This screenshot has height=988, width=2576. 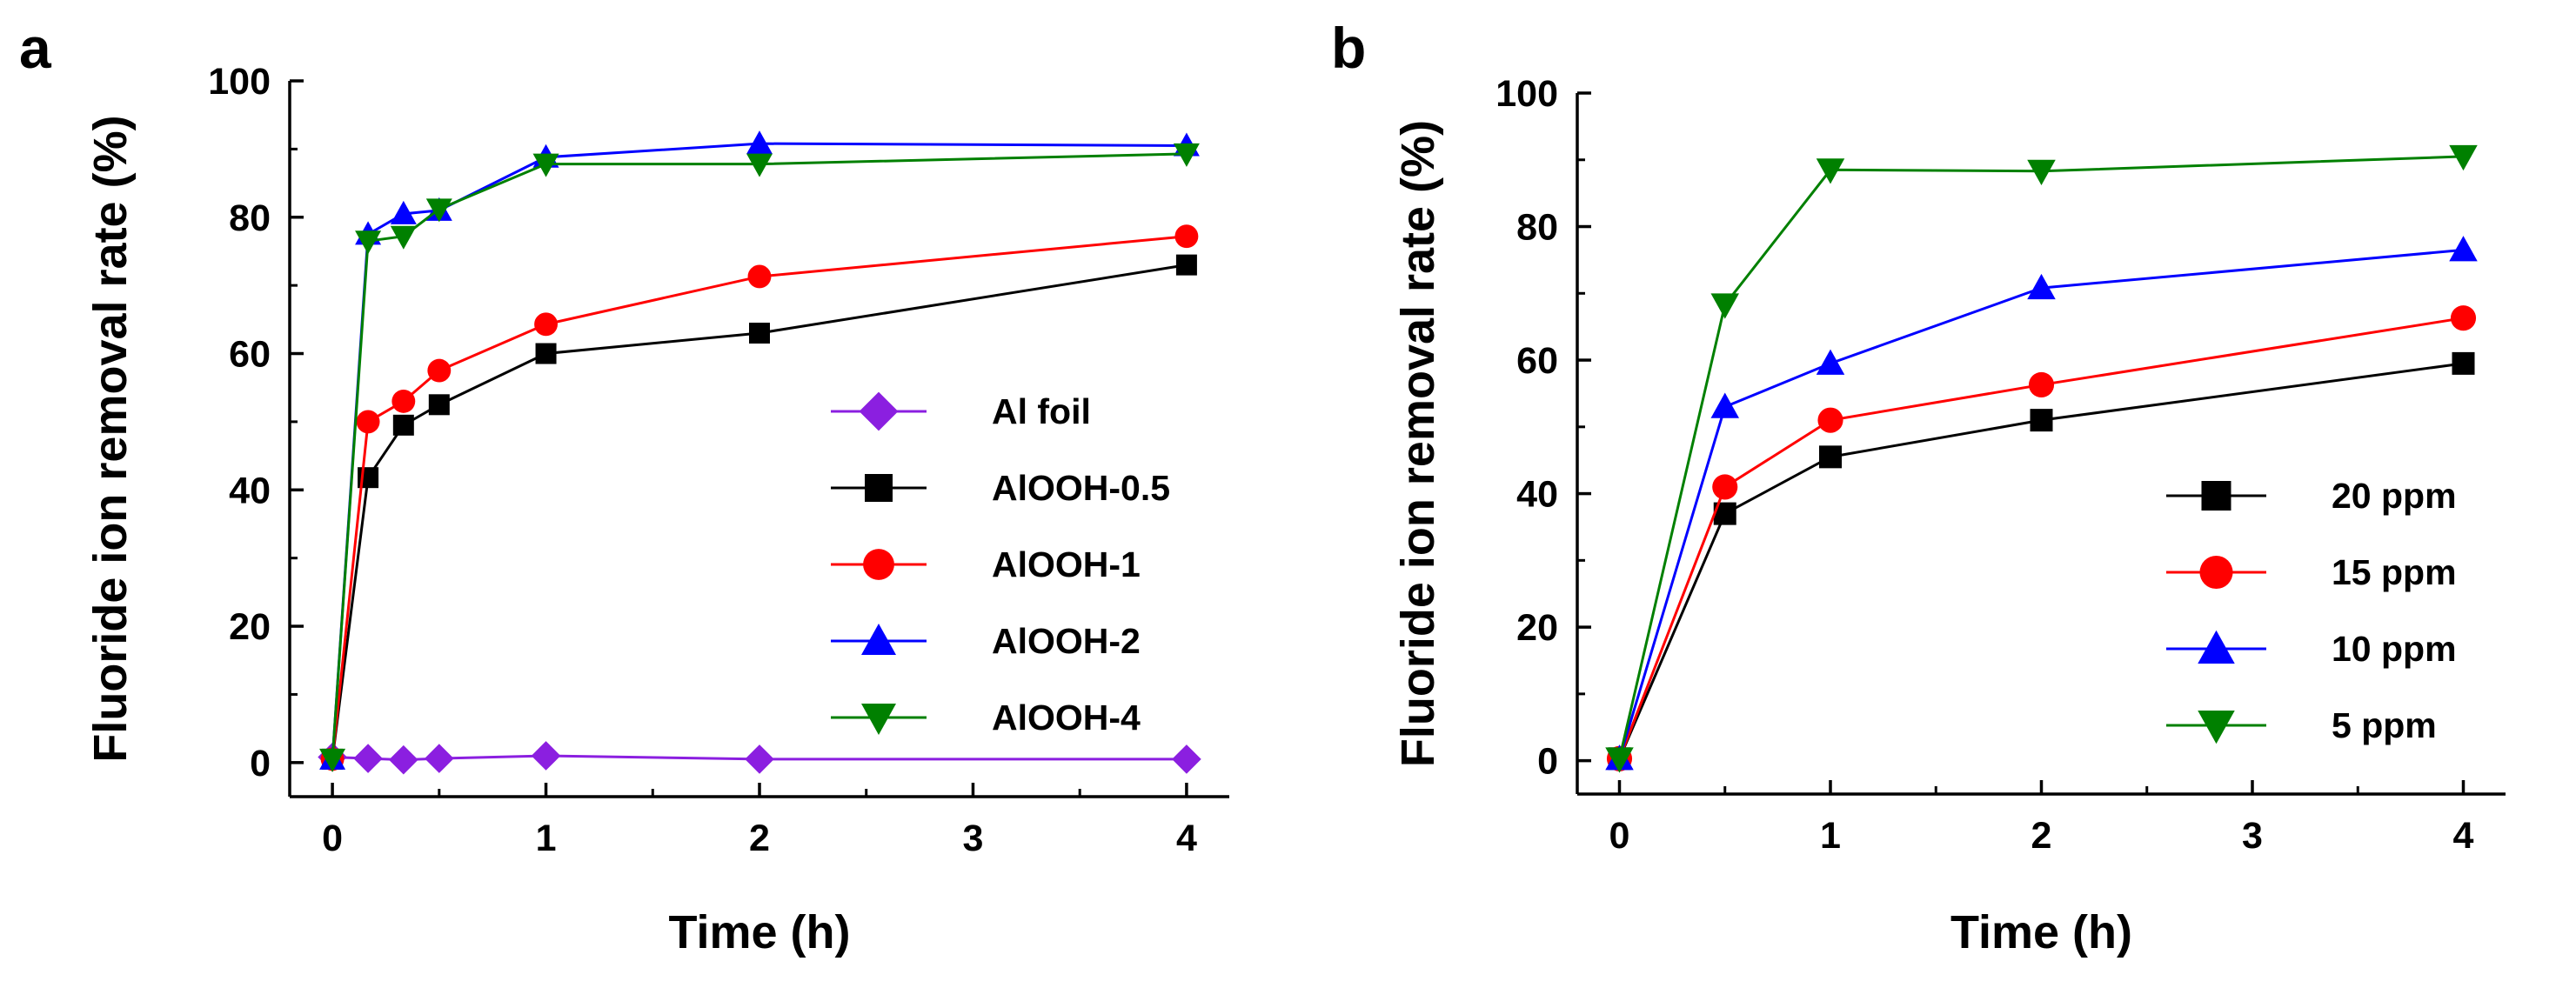 I want to click on panel-letter: a, so click(x=35, y=48).